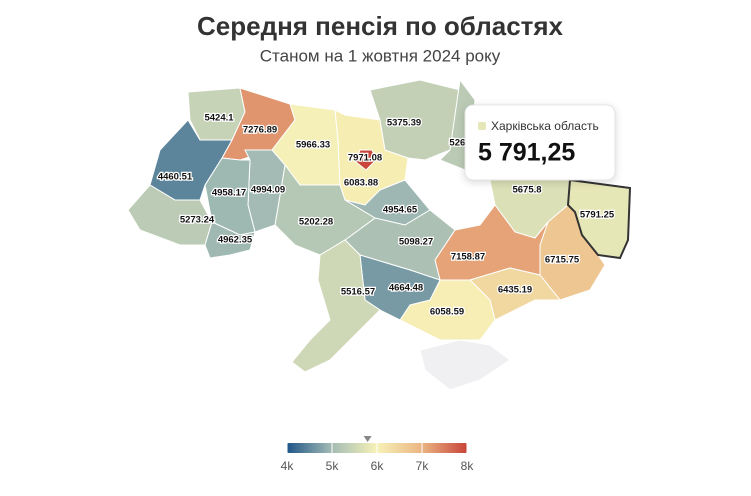  I want to click on region-label: 5273.24, so click(197, 220).